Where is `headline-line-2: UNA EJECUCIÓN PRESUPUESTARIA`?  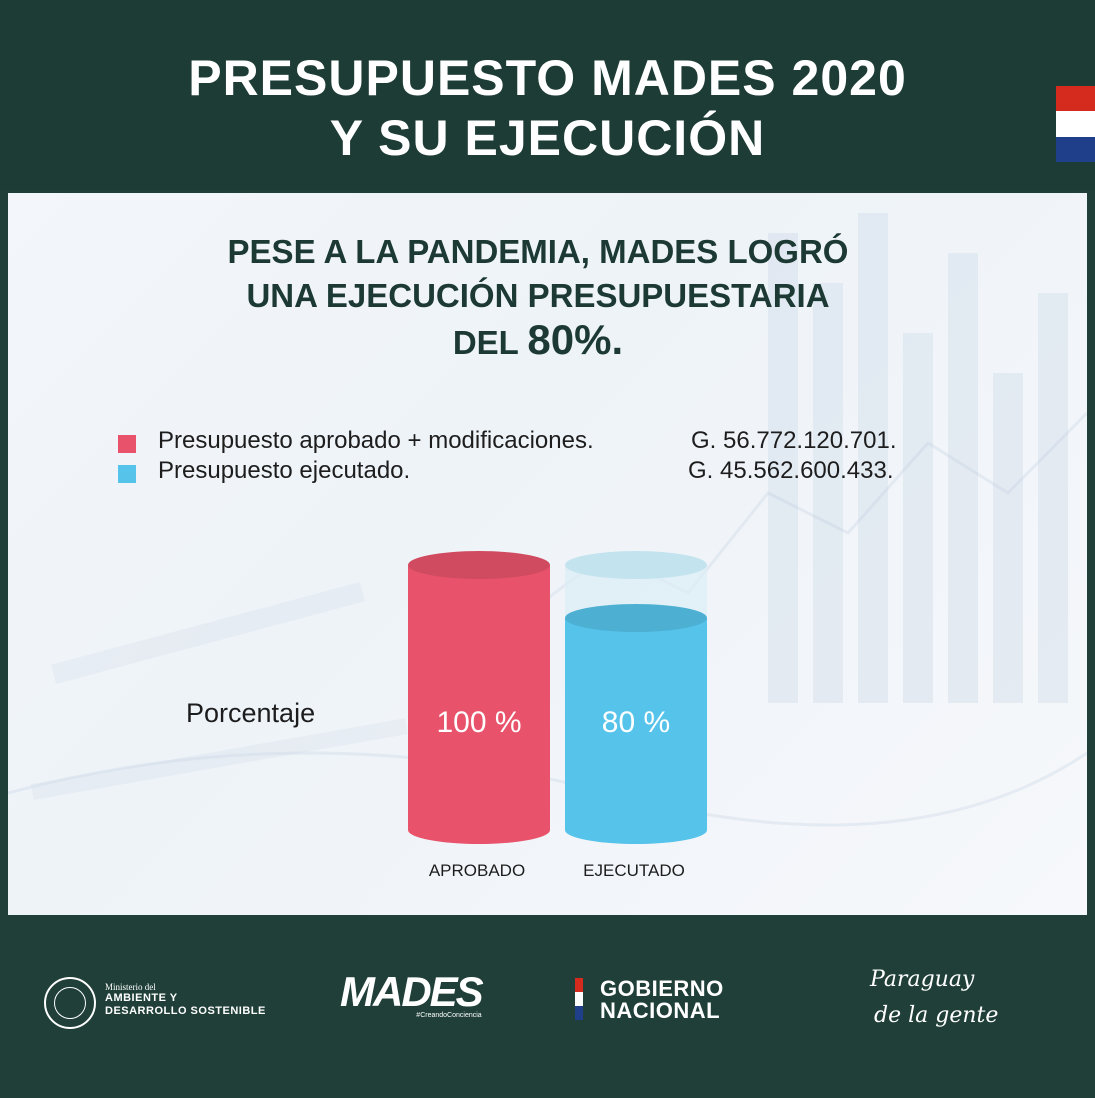
headline-line-2: UNA EJECUCIÓN PRESUPUESTARIA is located at coordinates (538, 295).